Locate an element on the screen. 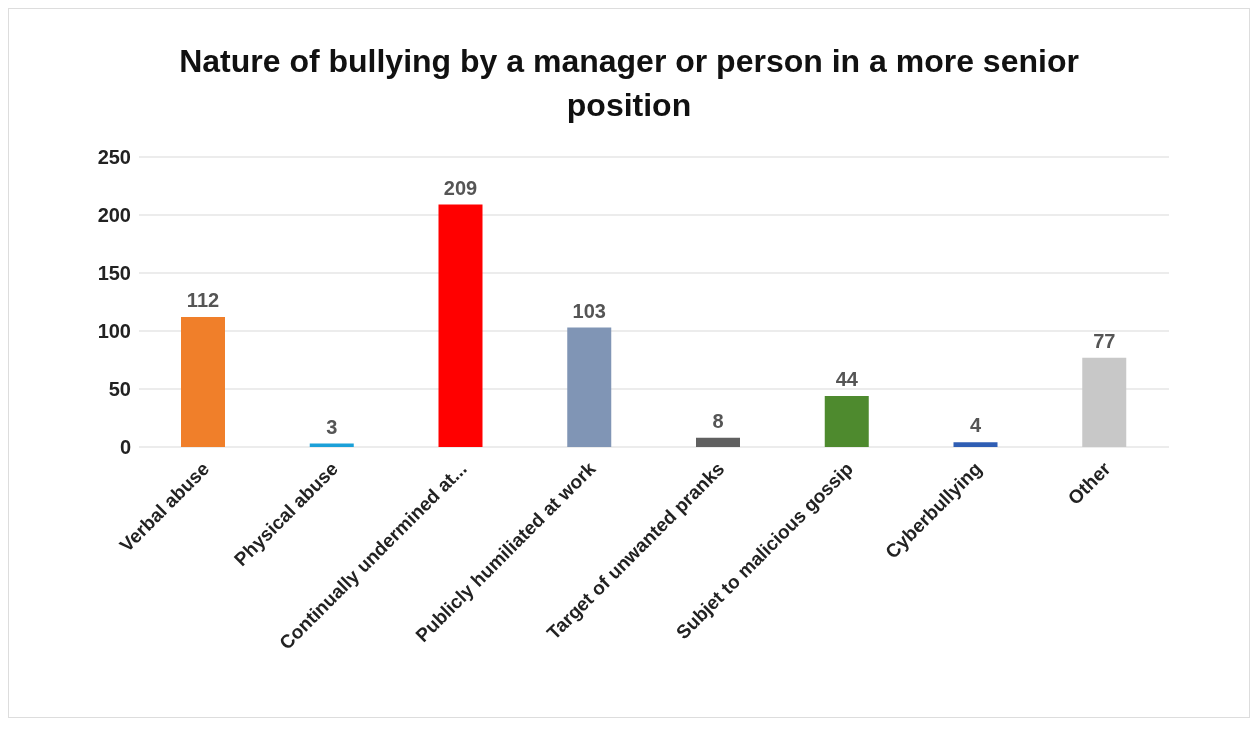  y-tick-label: 100 is located at coordinates (114, 331).